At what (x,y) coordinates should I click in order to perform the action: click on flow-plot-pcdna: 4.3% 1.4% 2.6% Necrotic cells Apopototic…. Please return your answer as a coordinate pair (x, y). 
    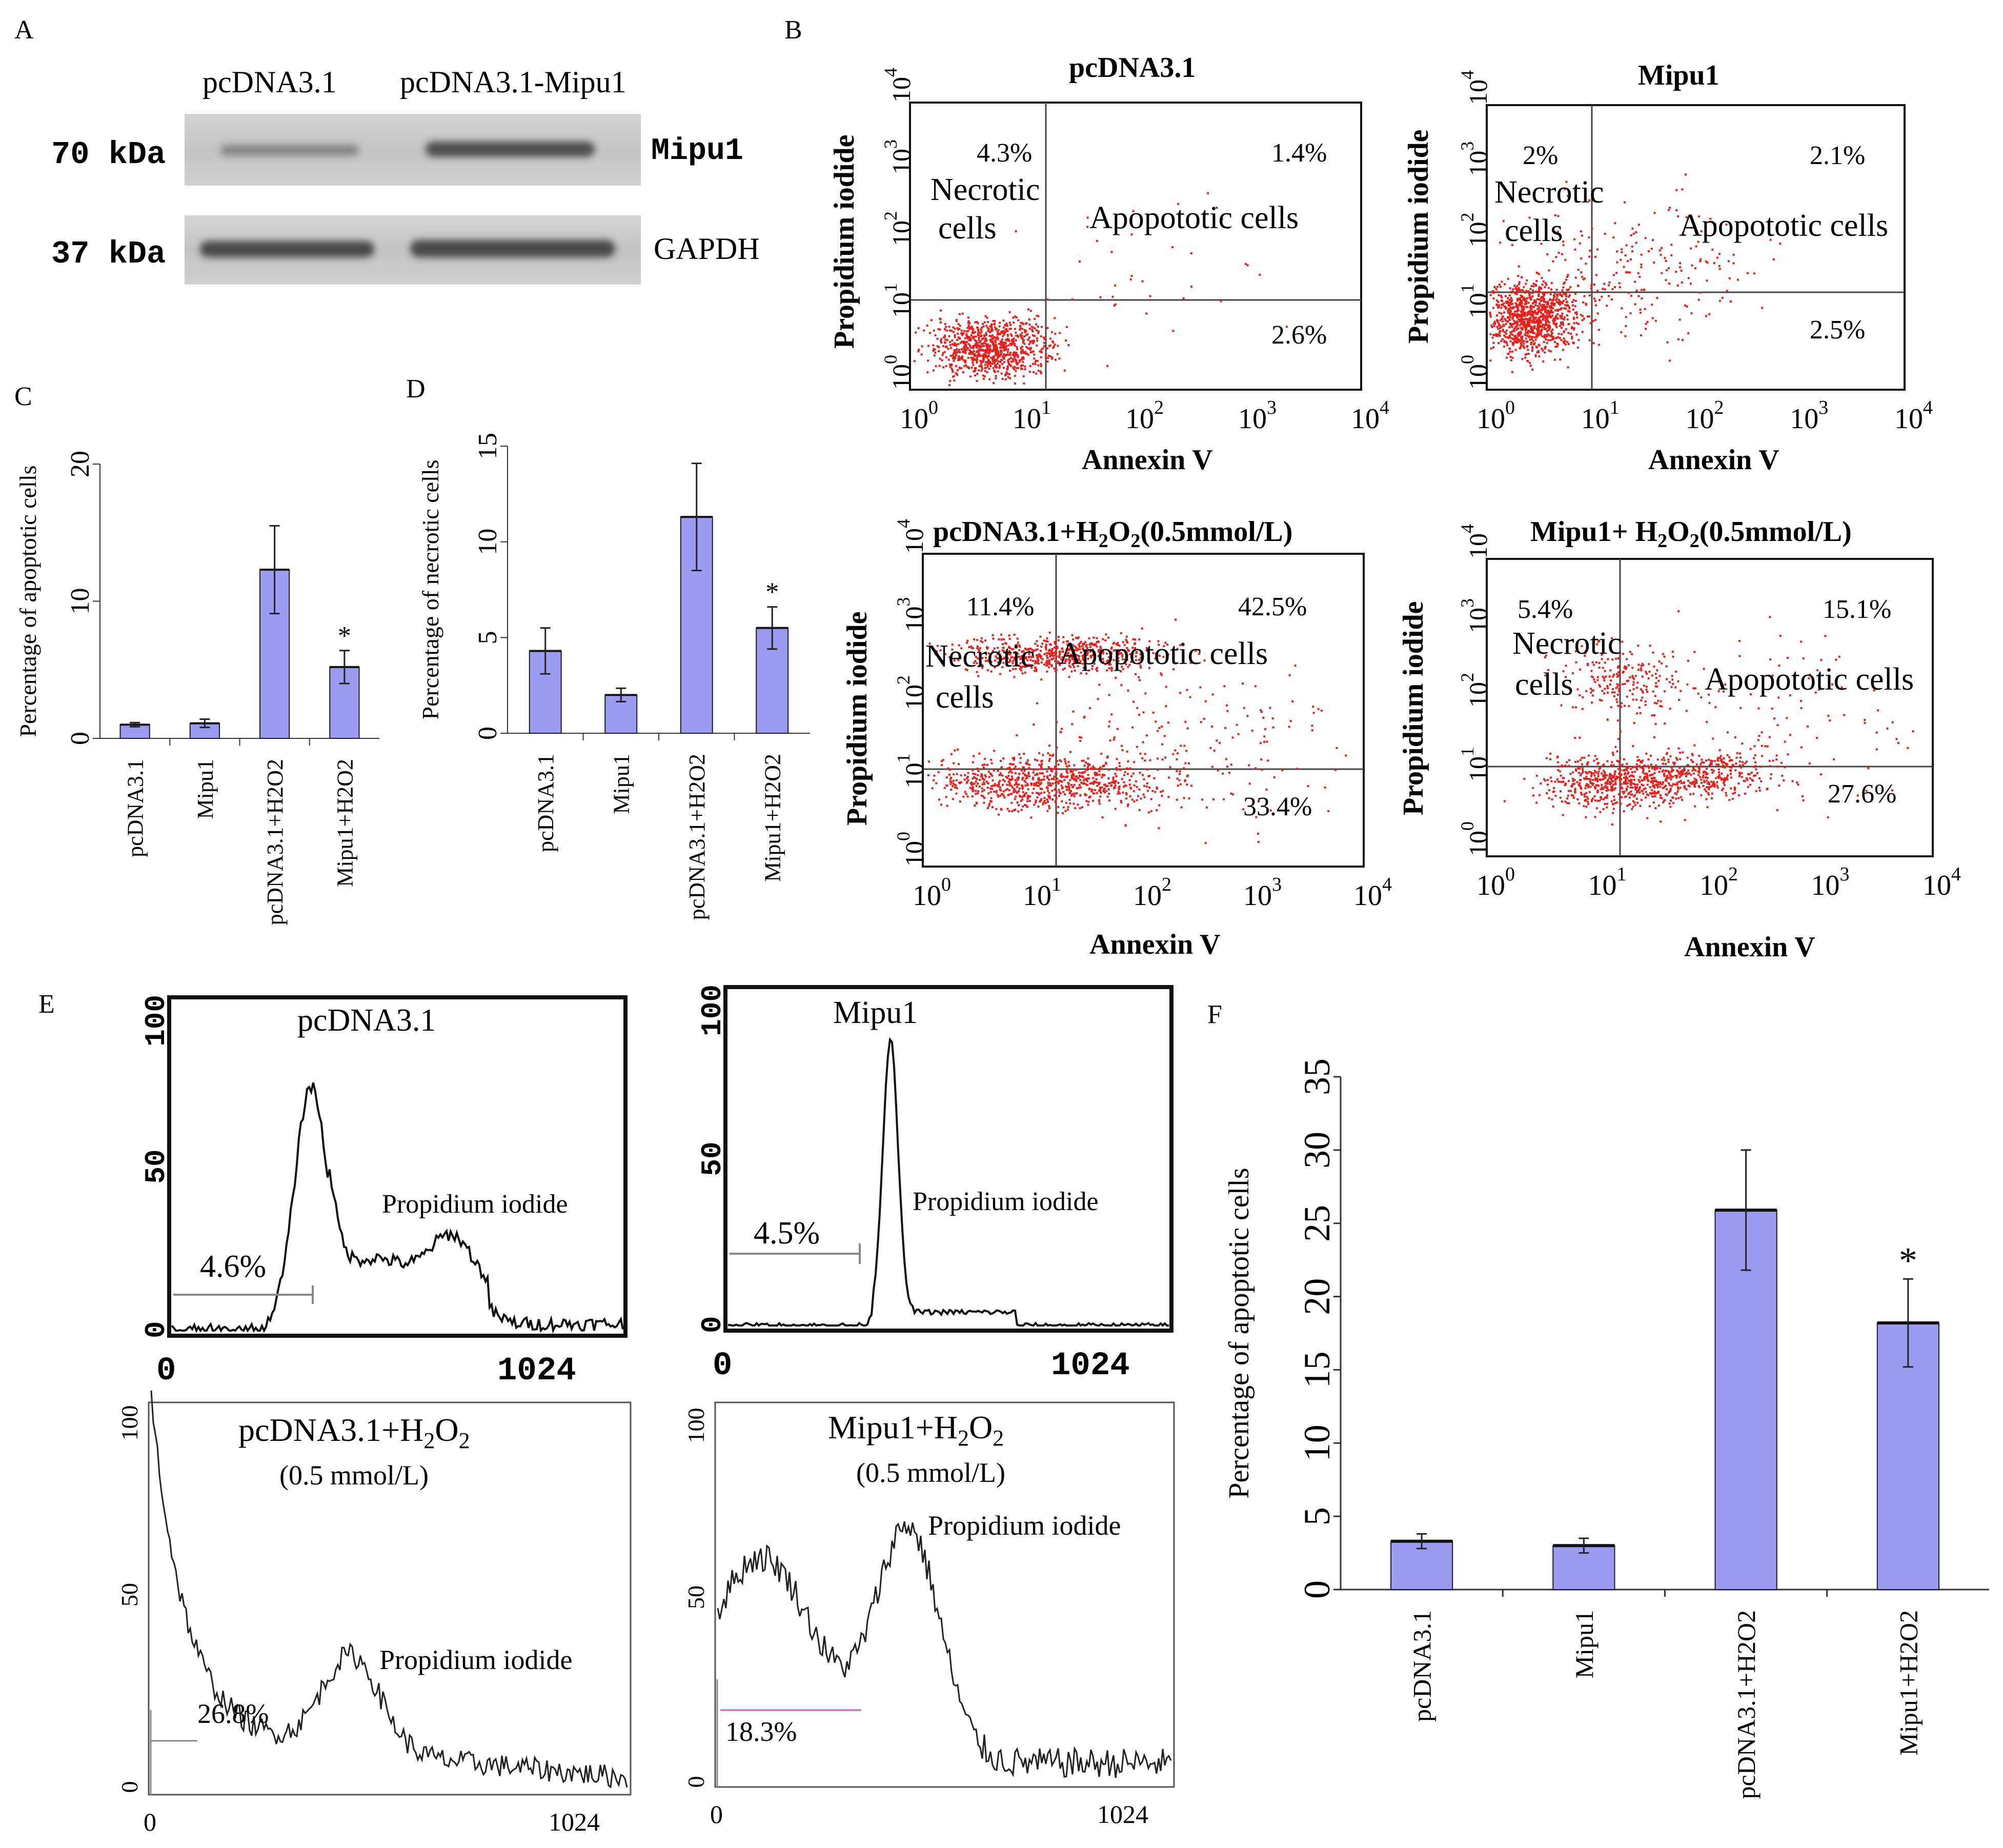
    Looking at the image, I should click on (1134, 252).